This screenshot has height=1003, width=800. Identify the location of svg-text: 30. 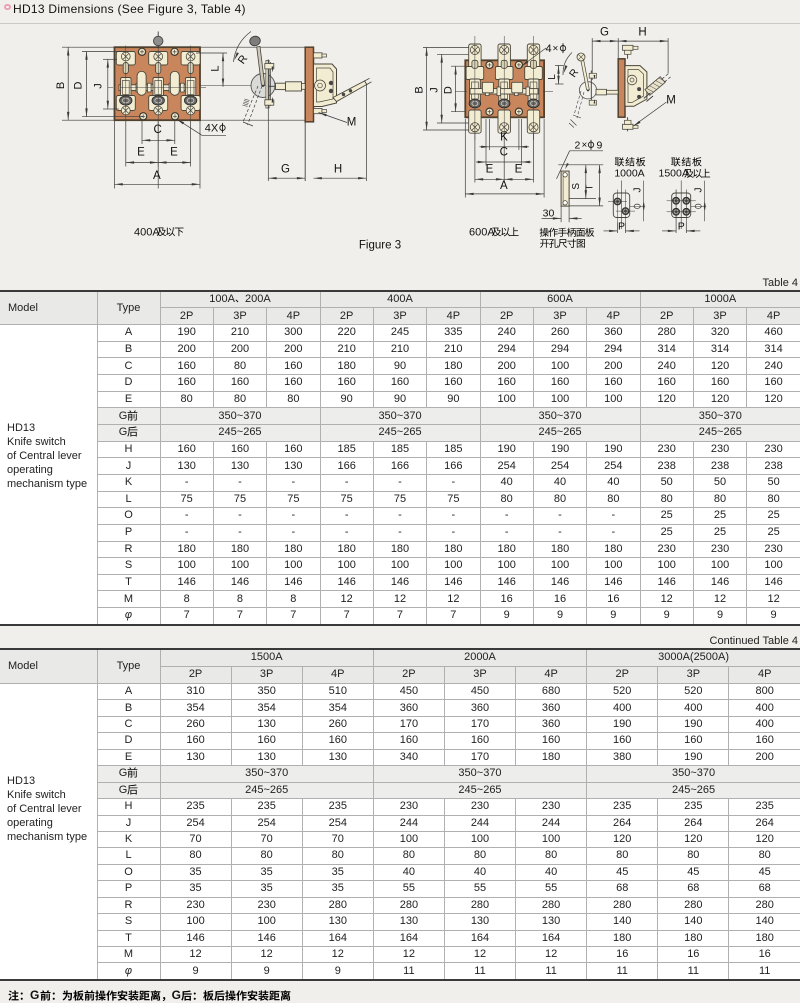
(549, 213).